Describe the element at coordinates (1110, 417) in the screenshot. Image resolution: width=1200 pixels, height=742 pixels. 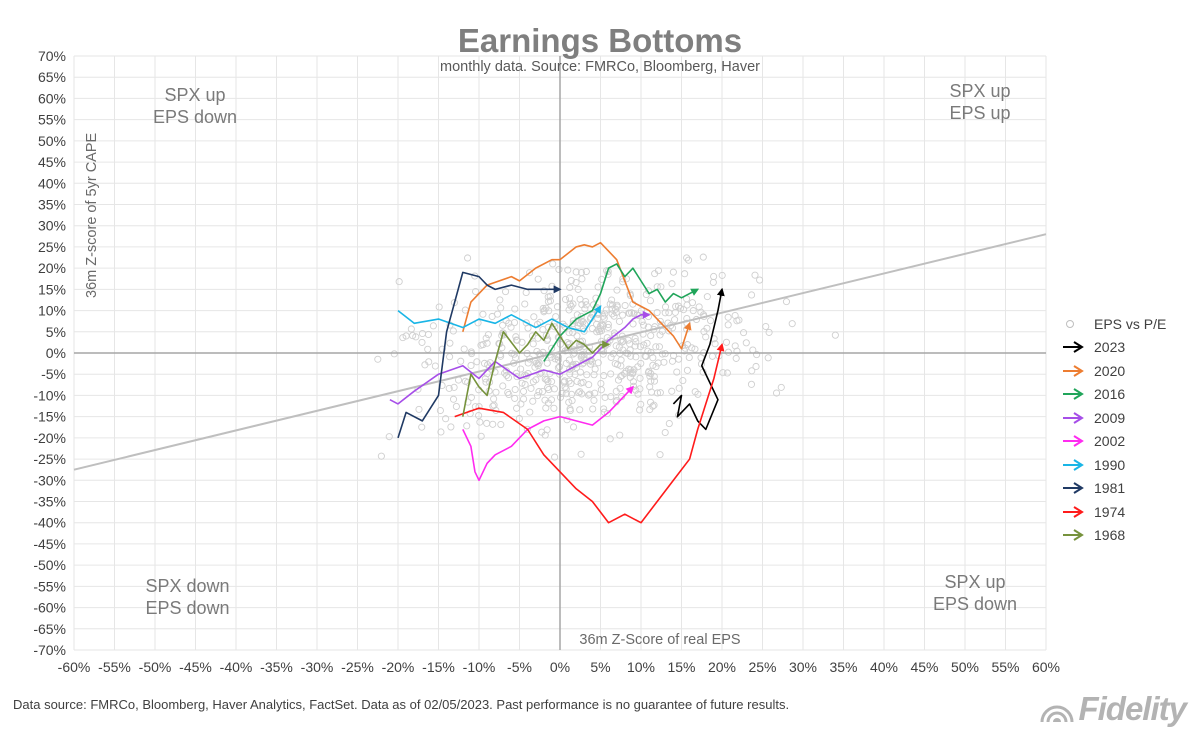
I see `legend-label: 2009` at that location.